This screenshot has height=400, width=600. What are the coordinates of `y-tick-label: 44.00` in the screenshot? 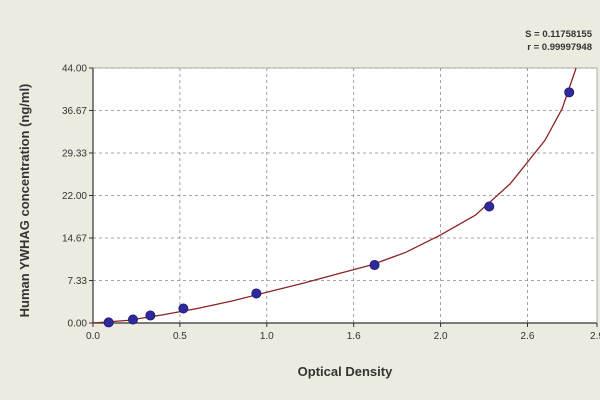 It's located at (74, 69).